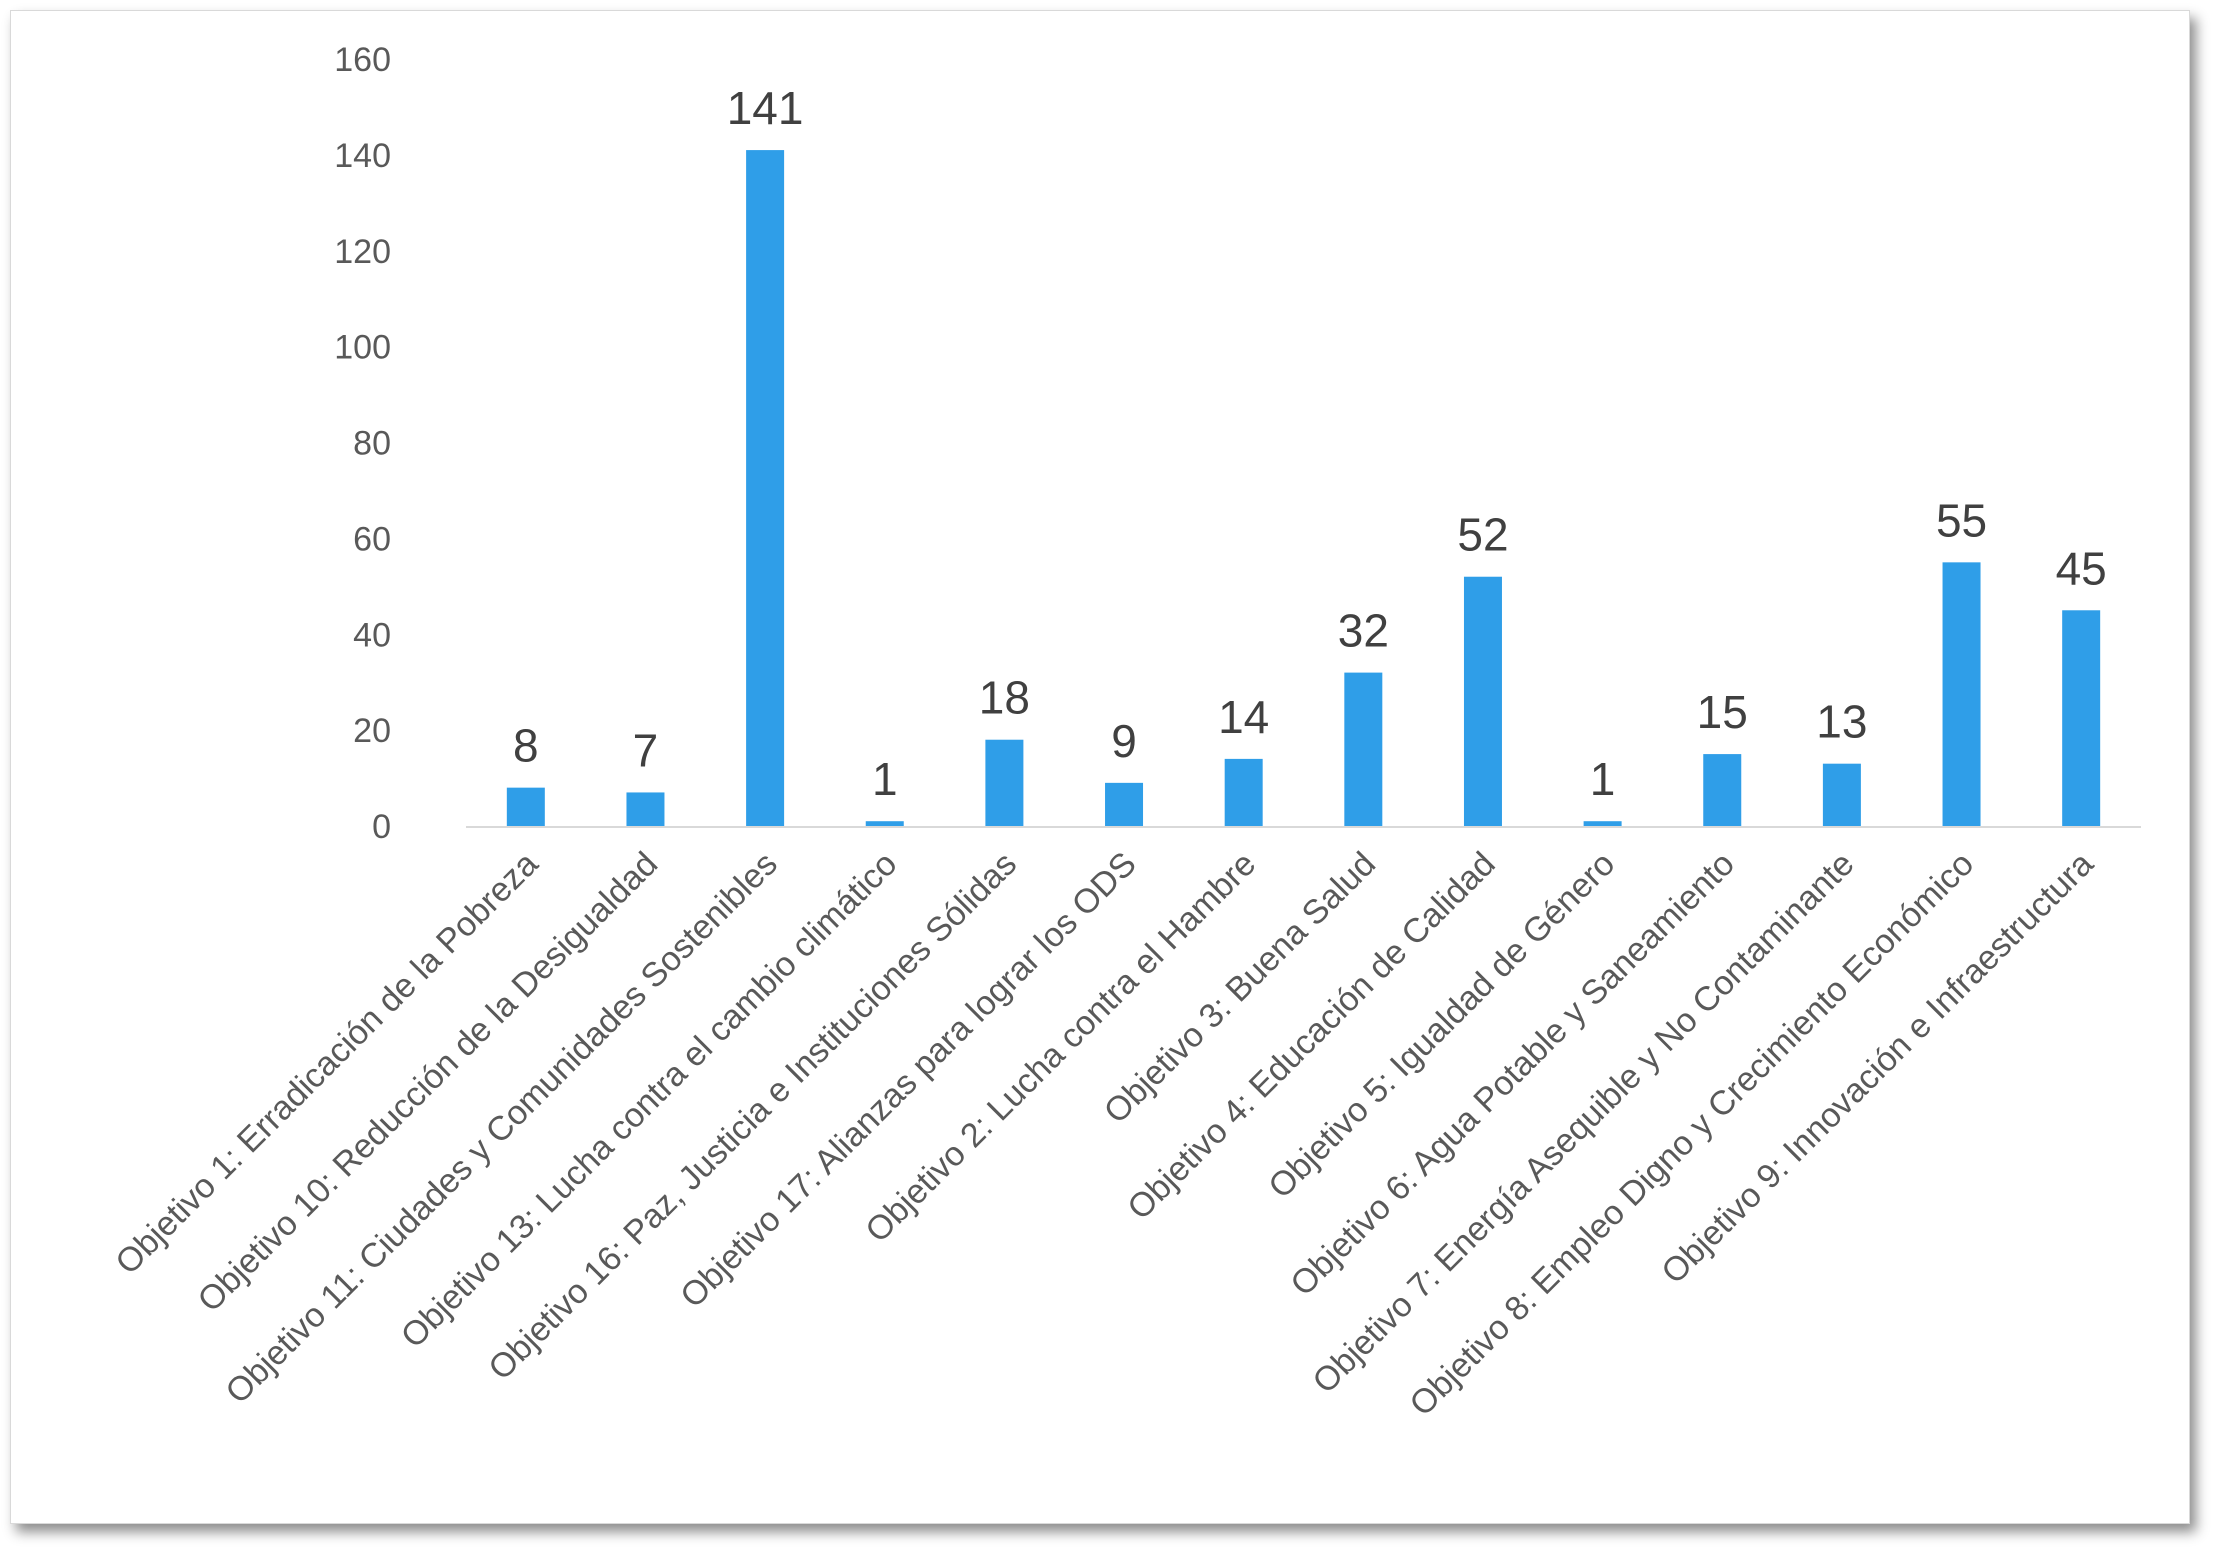  What do you see at coordinates (362, 60) in the screenshot?
I see `y-tick-label: 160` at bounding box center [362, 60].